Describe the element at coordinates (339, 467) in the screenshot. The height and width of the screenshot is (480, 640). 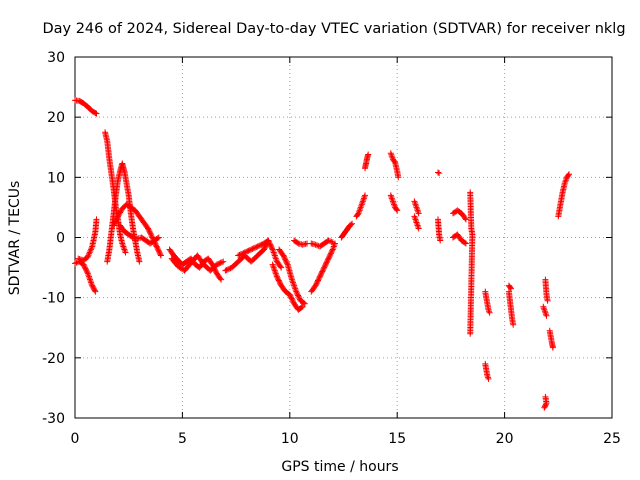
I see `x-axis-label: GPS time / hours` at that location.